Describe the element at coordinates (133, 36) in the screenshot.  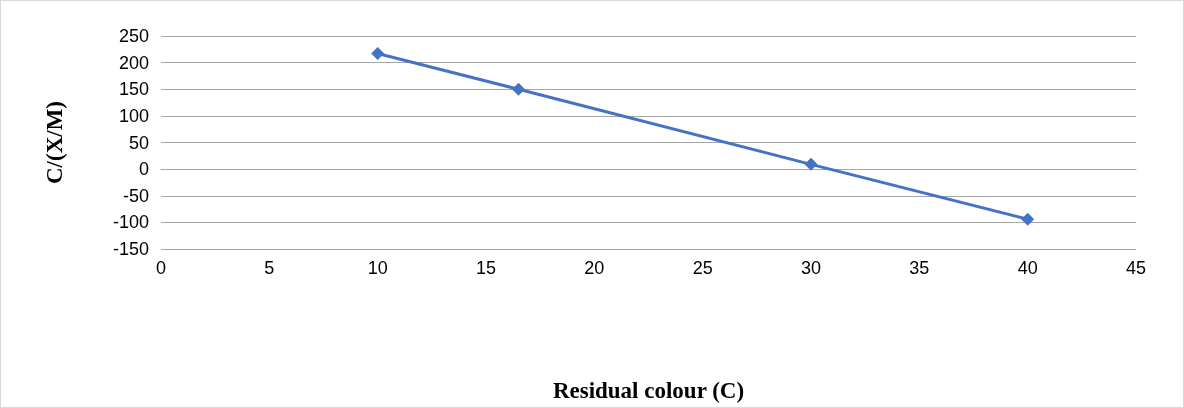
I see `y-tick-label: 250` at that location.